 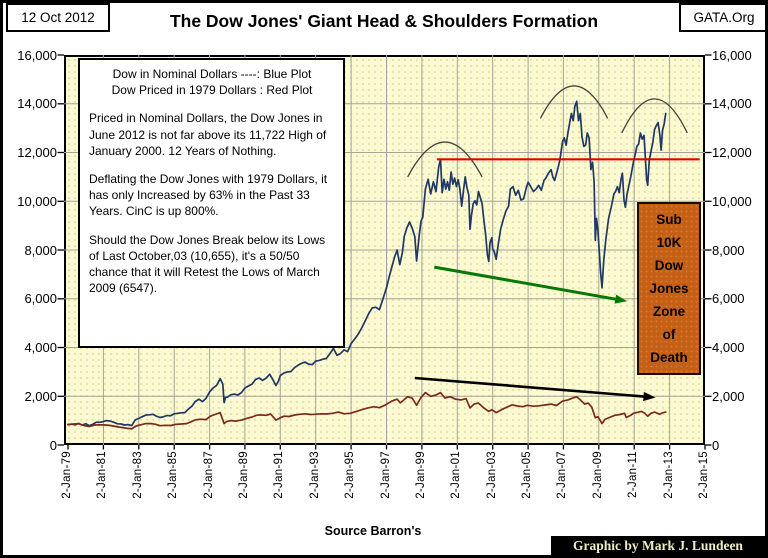 What do you see at coordinates (732, 55) in the screenshot?
I see `y-axis-tick-label-right: 16,000` at bounding box center [732, 55].